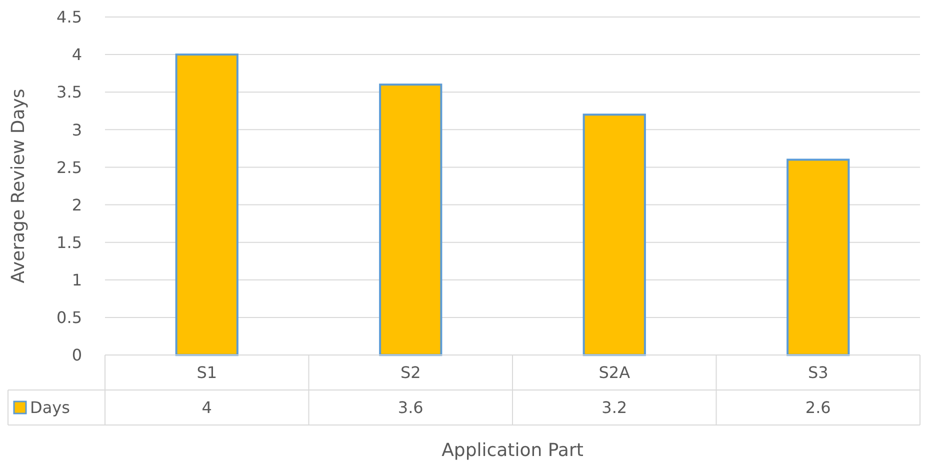 This screenshot has width=926, height=469. I want to click on y-tick-label: 3.5, so click(69, 92).